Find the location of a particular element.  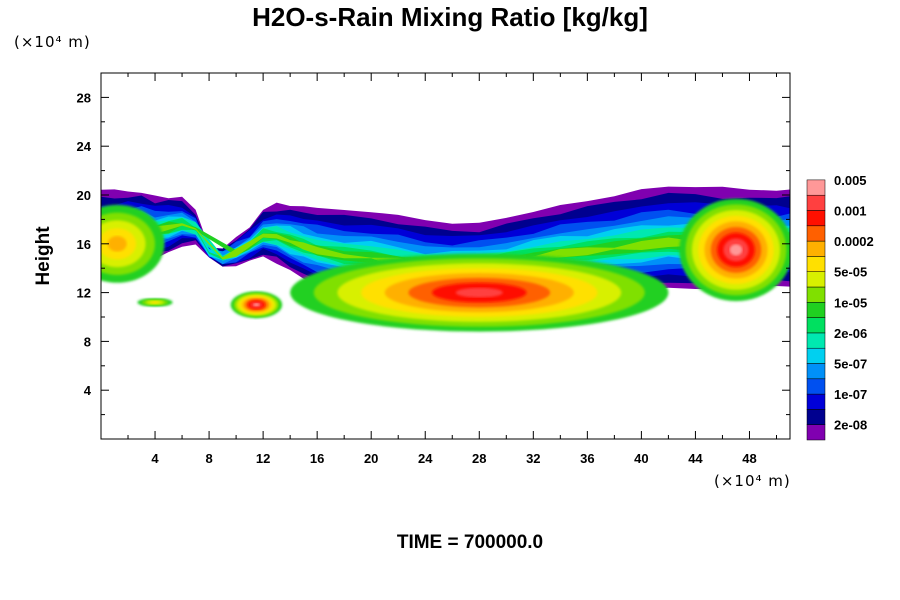

colorbar-label: 0.0002 is located at coordinates (854, 241).